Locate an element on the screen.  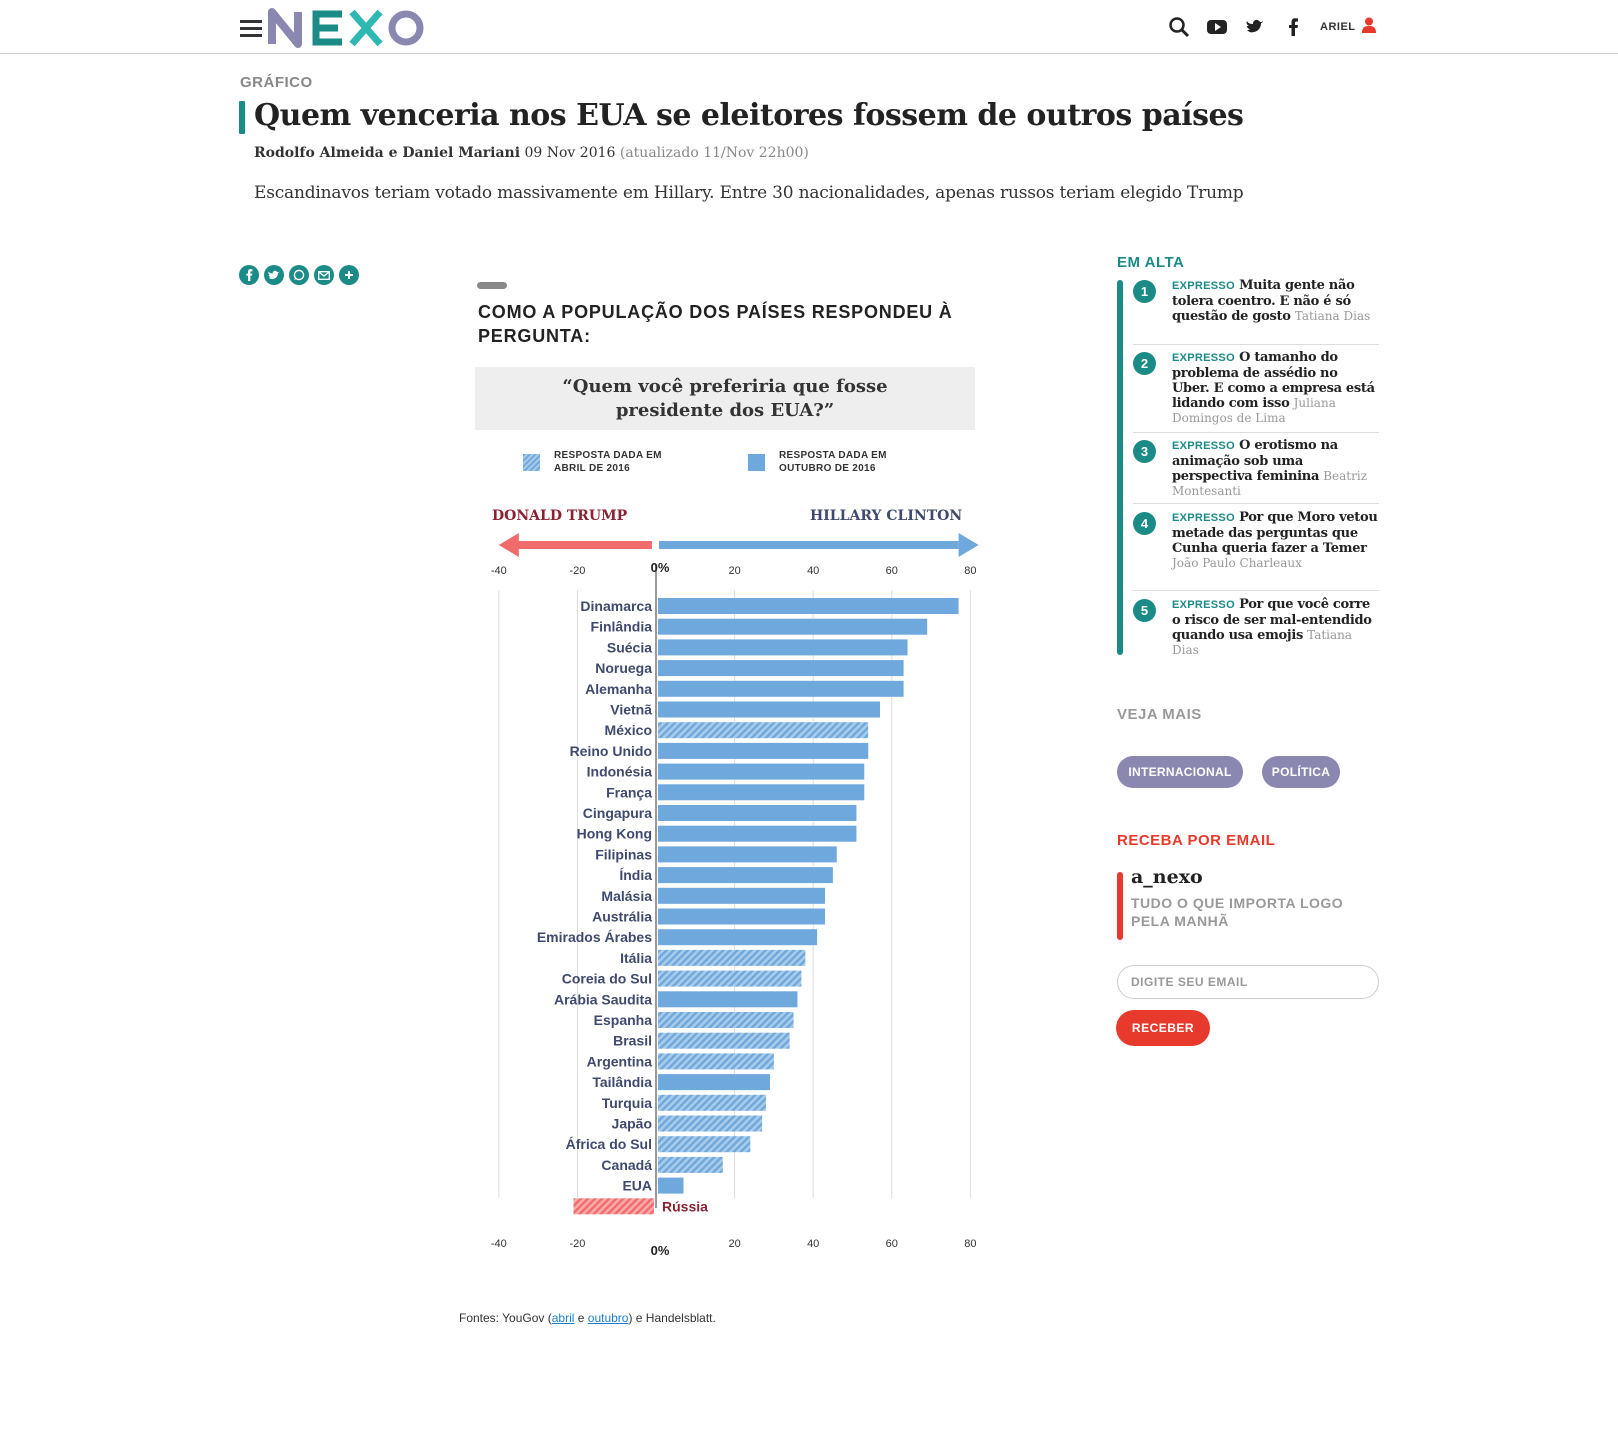
search-icon is located at coordinates (1179, 27).